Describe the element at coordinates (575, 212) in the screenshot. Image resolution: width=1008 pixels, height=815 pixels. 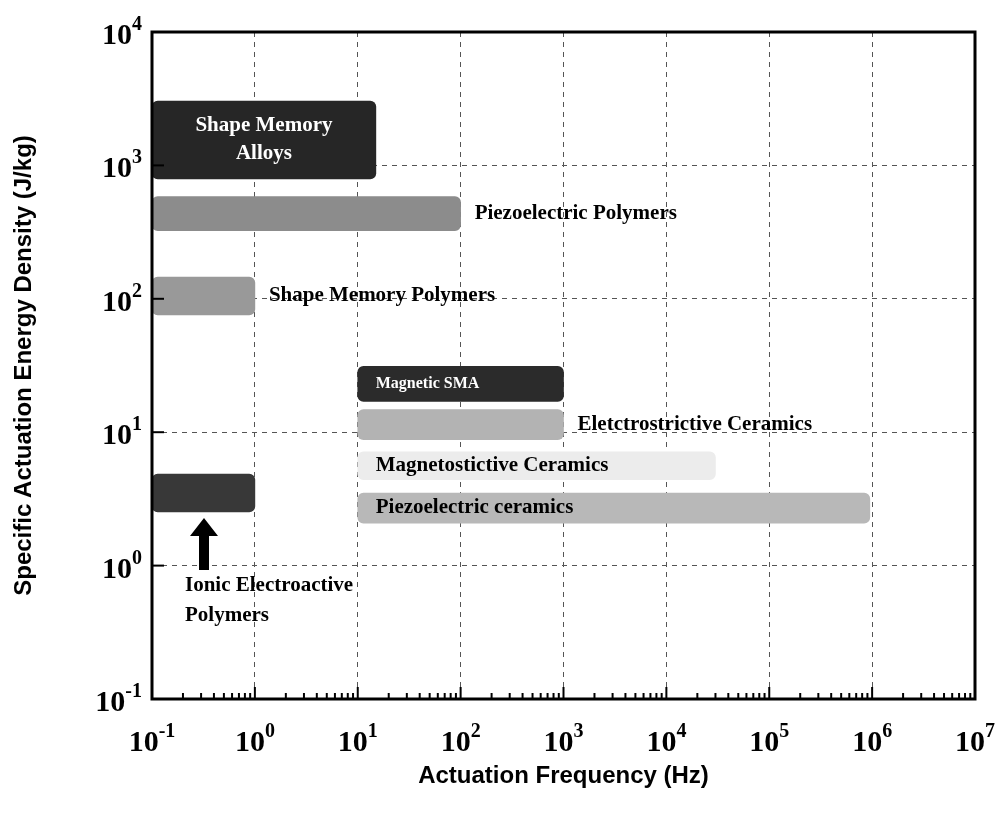
I see `annotation: Piezoelectric Polymers` at that location.